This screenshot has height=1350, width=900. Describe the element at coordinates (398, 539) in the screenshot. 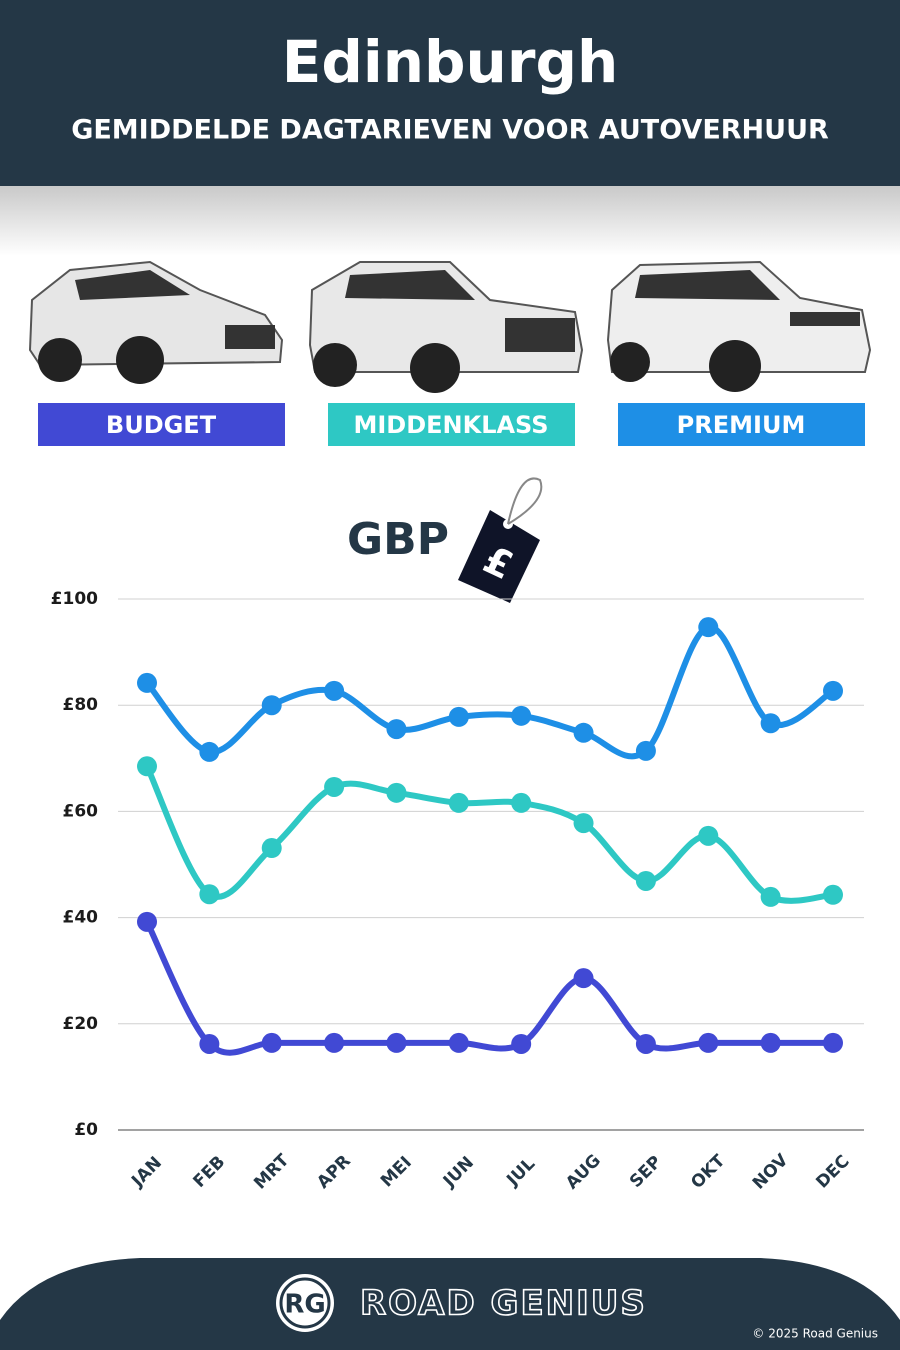

I see `currency-label: GBP` at that location.